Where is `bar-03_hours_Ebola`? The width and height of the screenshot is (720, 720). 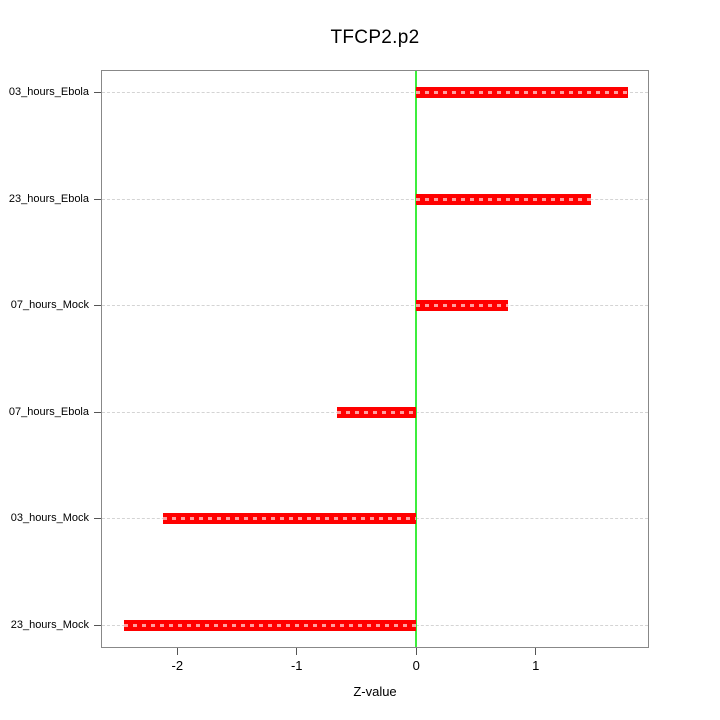 bar-03_hours_Ebola is located at coordinates (522, 92).